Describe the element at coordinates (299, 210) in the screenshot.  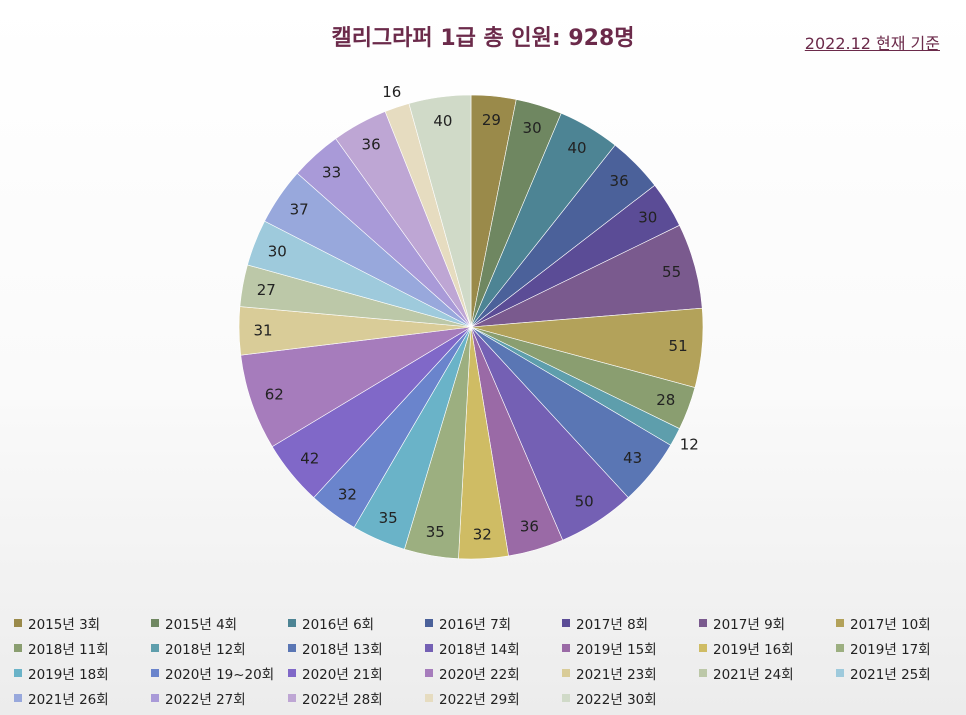
I see `pie-data-label: 37` at that location.